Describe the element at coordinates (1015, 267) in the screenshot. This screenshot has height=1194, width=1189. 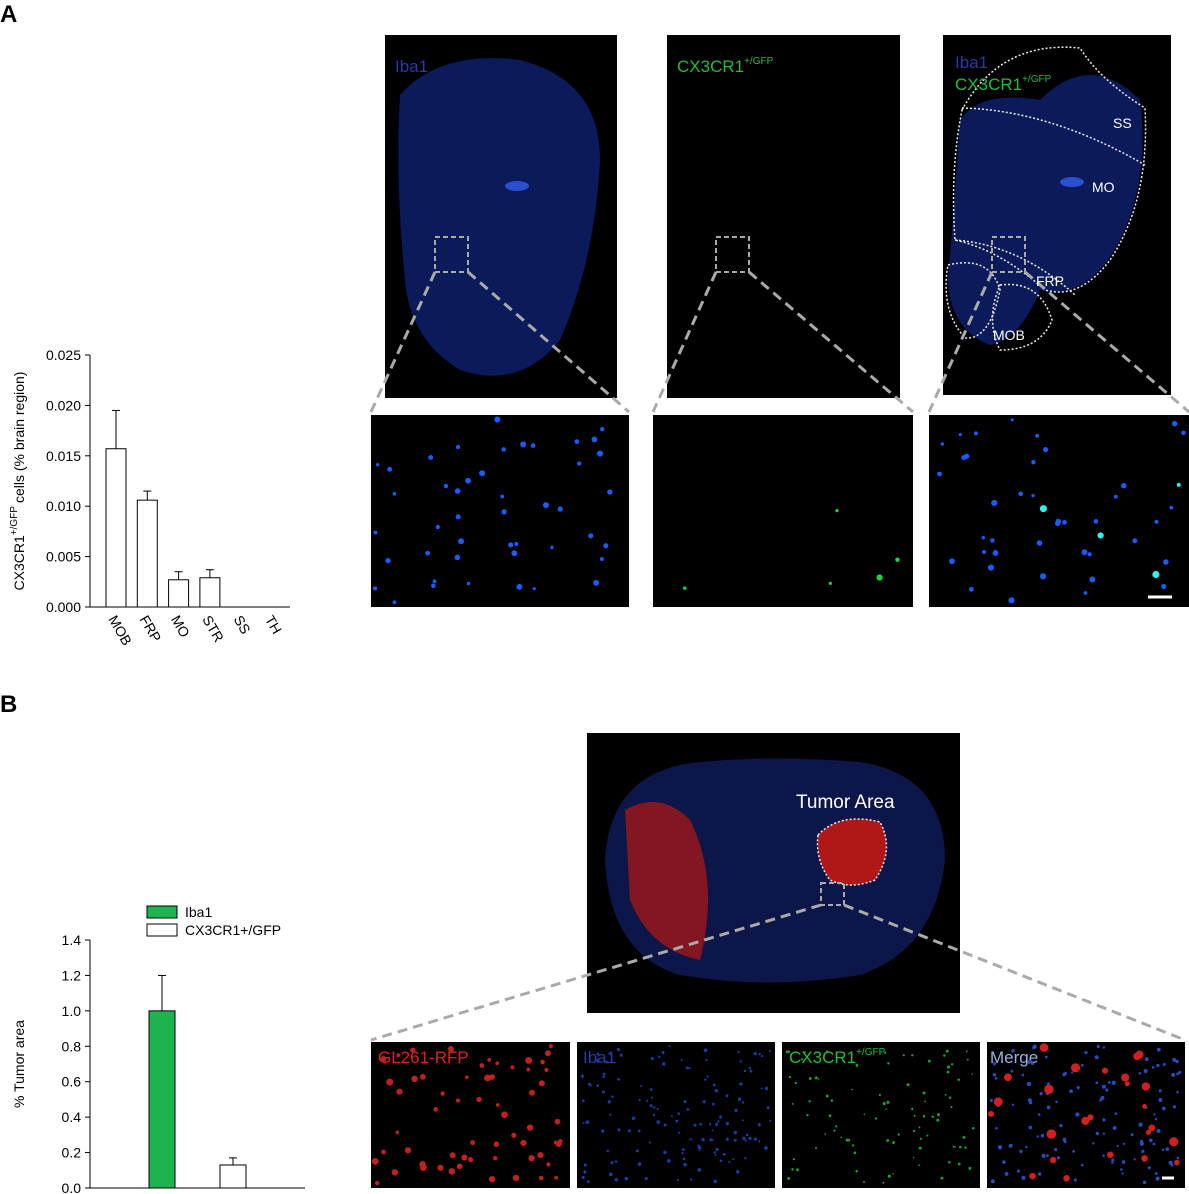
I see `region-outline` at that location.